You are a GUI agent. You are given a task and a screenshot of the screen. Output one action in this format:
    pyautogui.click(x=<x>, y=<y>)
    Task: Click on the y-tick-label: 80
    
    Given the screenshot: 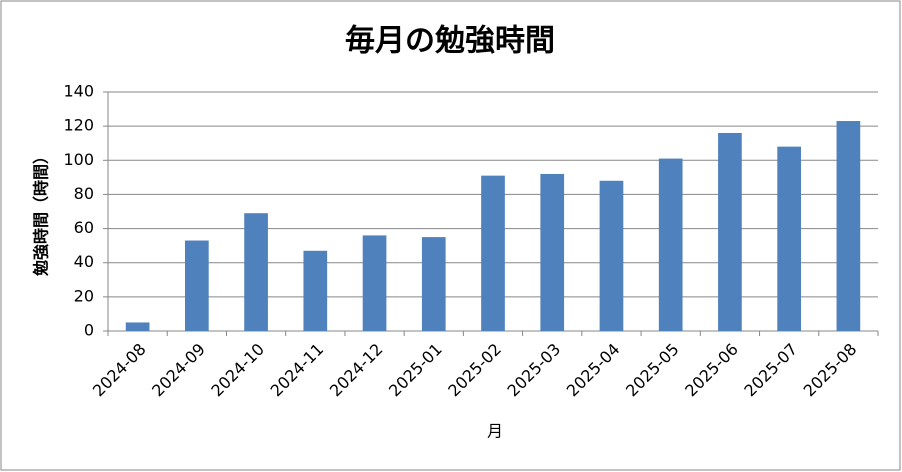 What is the action you would take?
    pyautogui.click(x=84, y=193)
    